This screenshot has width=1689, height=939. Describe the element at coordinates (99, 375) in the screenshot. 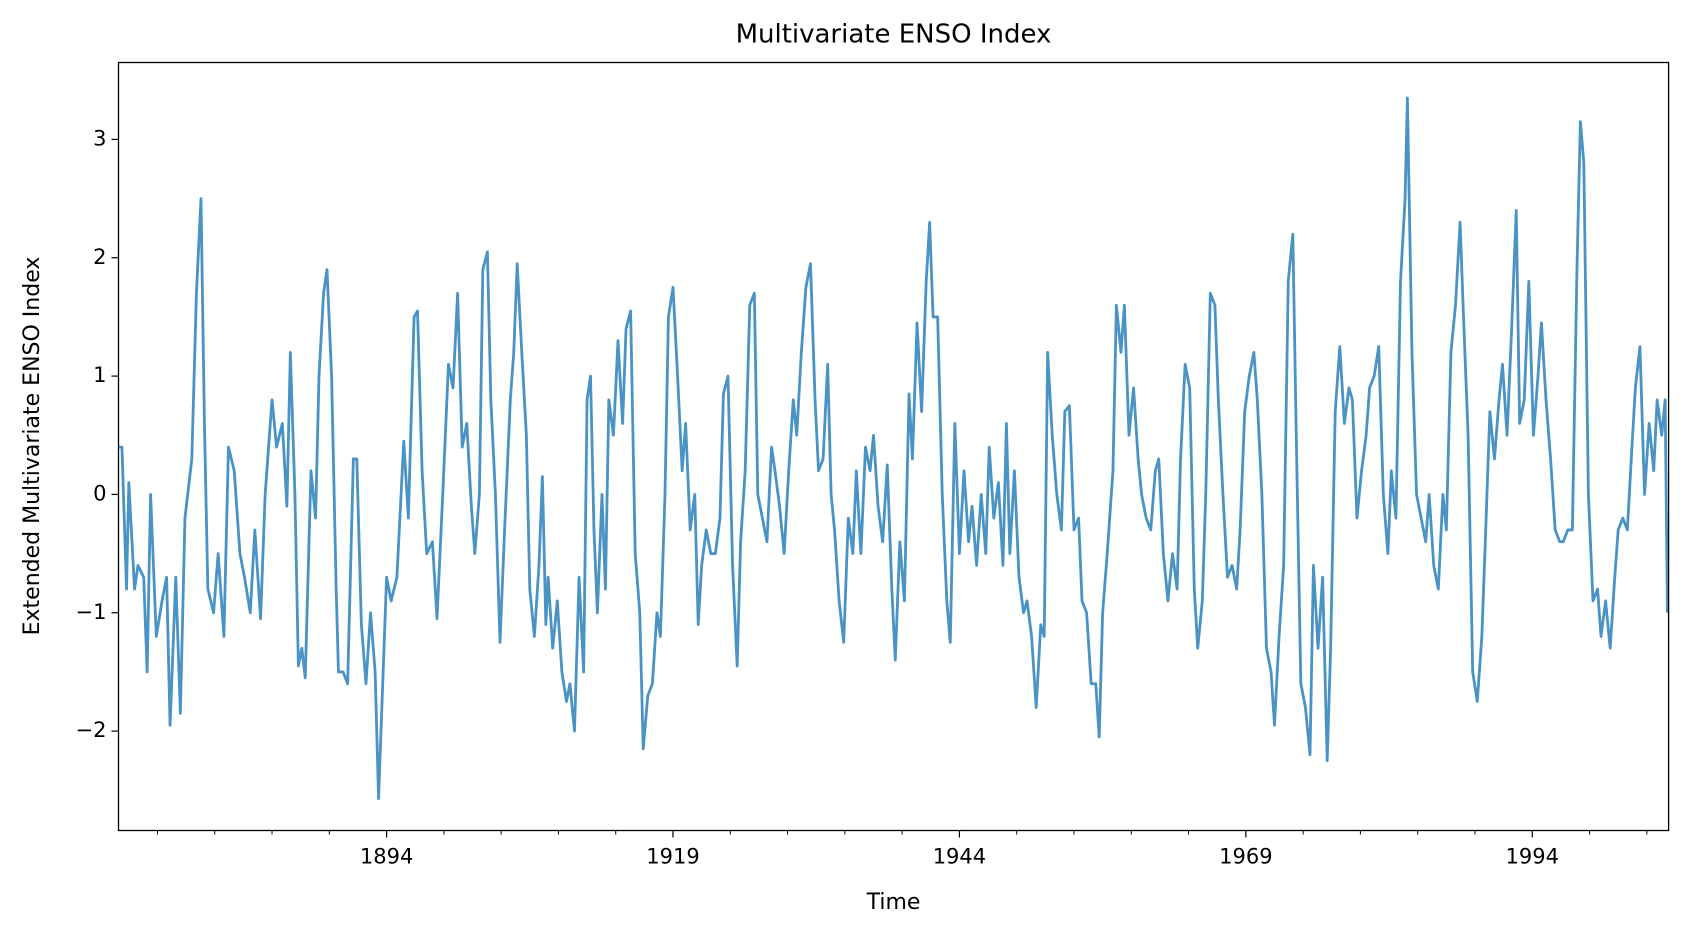

I see `y-tick-label: 1` at that location.